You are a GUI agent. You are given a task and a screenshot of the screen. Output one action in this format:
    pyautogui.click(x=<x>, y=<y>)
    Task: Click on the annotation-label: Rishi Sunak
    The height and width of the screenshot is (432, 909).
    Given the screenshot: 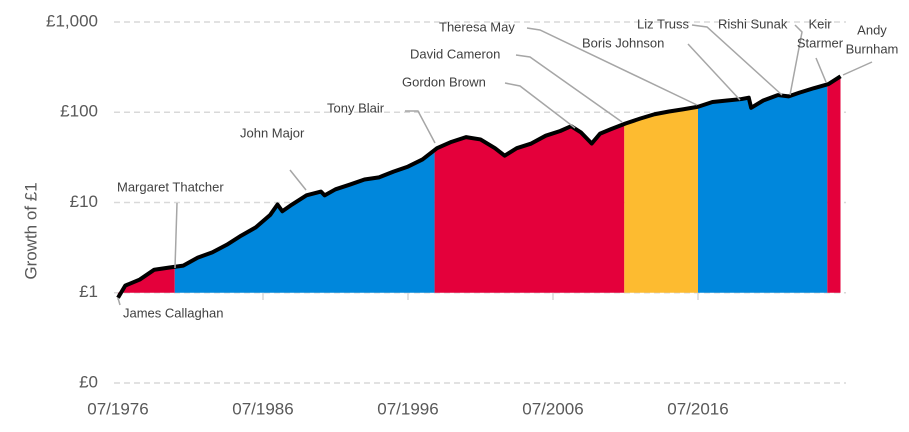 What is the action you would take?
    pyautogui.click(x=753, y=23)
    